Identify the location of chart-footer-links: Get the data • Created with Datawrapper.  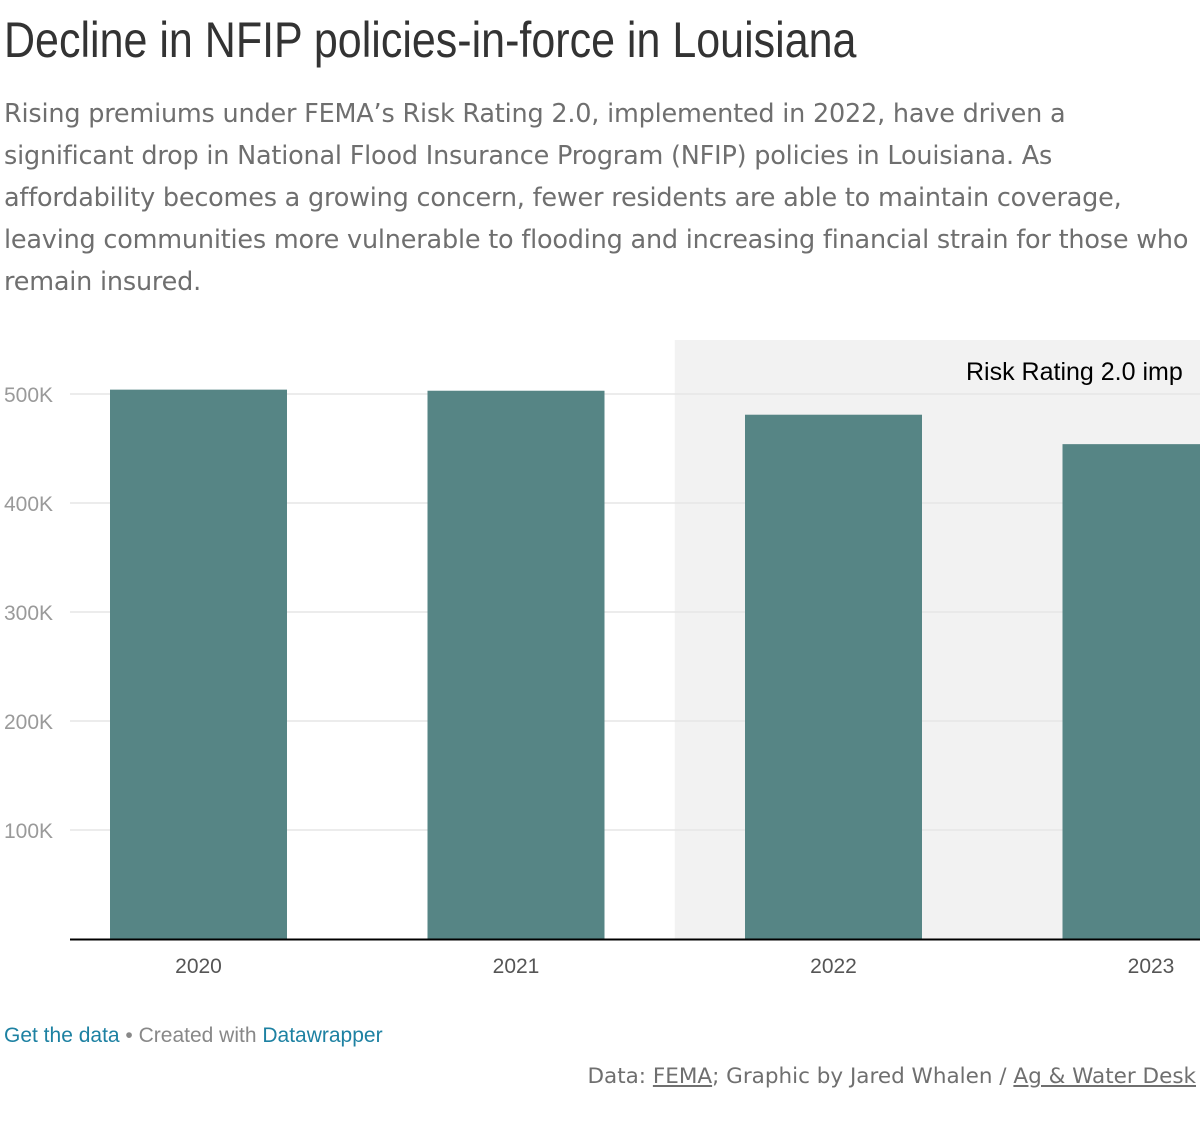
(193, 1036).